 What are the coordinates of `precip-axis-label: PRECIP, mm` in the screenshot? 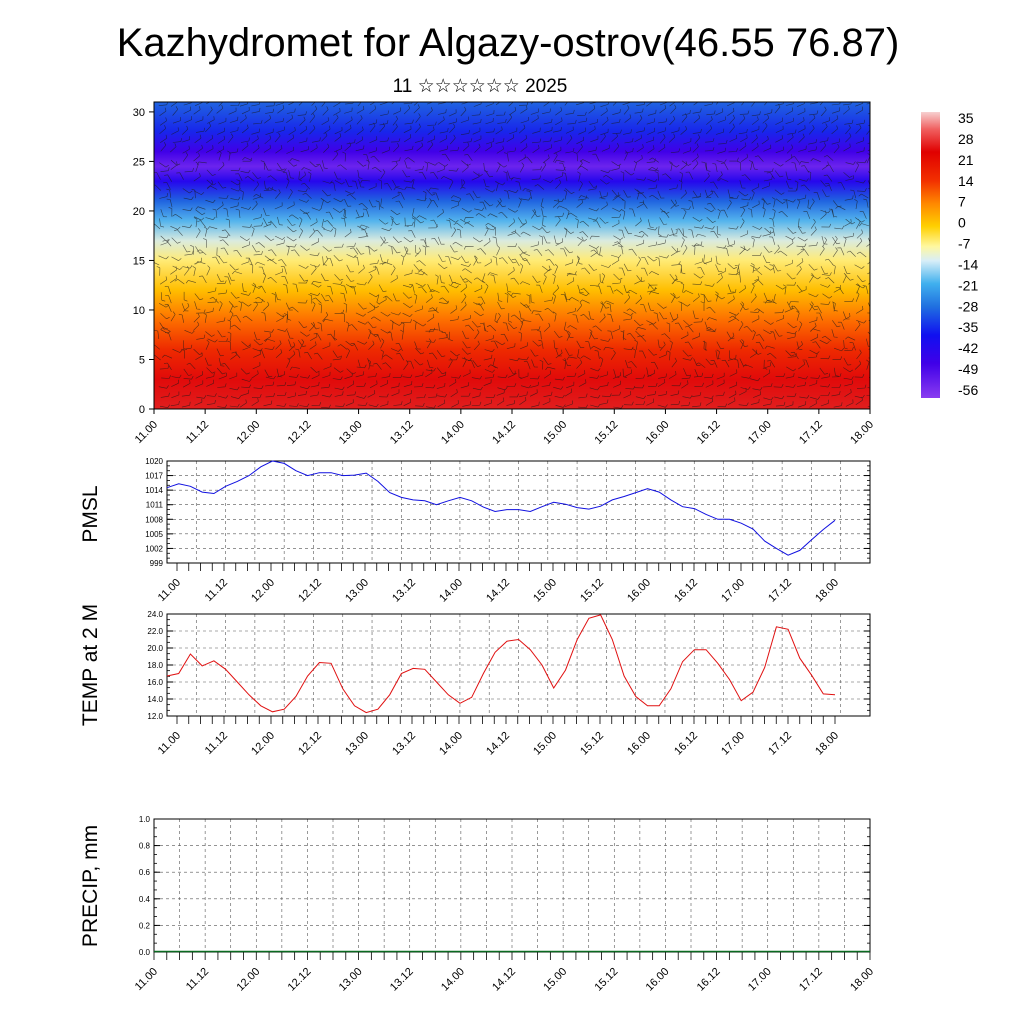 It's located at (90, 886).